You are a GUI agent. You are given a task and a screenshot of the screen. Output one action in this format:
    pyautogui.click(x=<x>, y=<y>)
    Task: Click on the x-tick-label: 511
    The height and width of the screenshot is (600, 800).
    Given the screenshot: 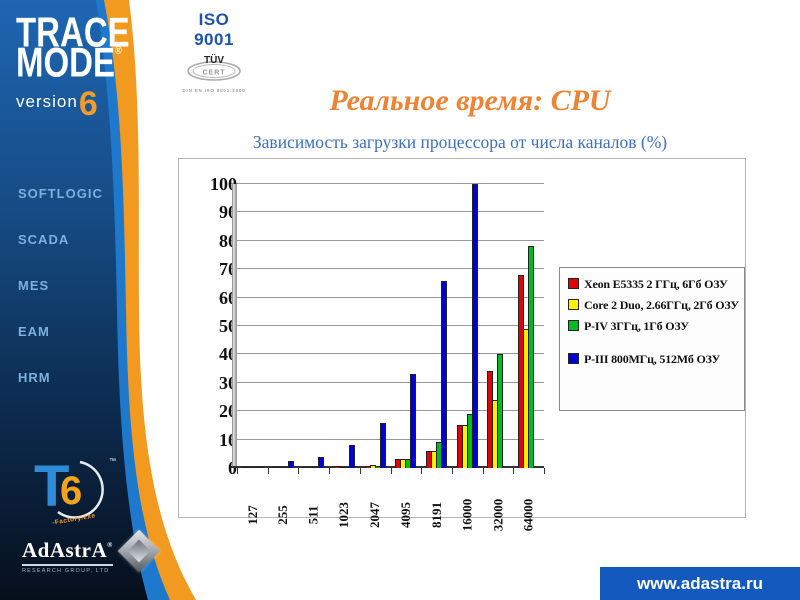 What is the action you would take?
    pyautogui.click(x=313, y=515)
    